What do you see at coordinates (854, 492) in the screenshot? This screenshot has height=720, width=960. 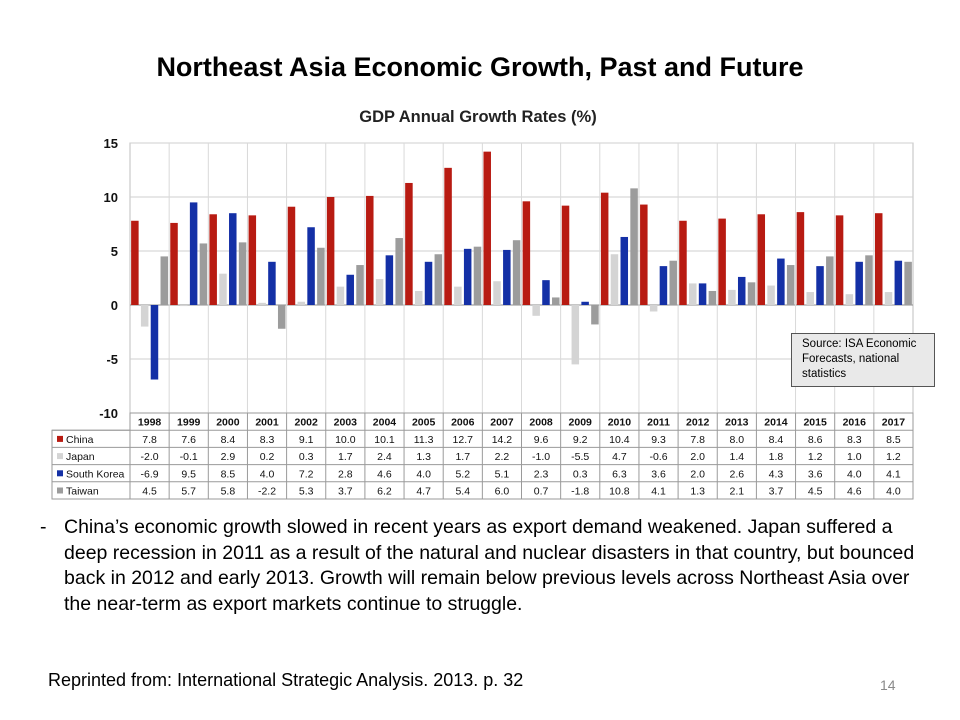 I see `data-label: 4.6` at bounding box center [854, 492].